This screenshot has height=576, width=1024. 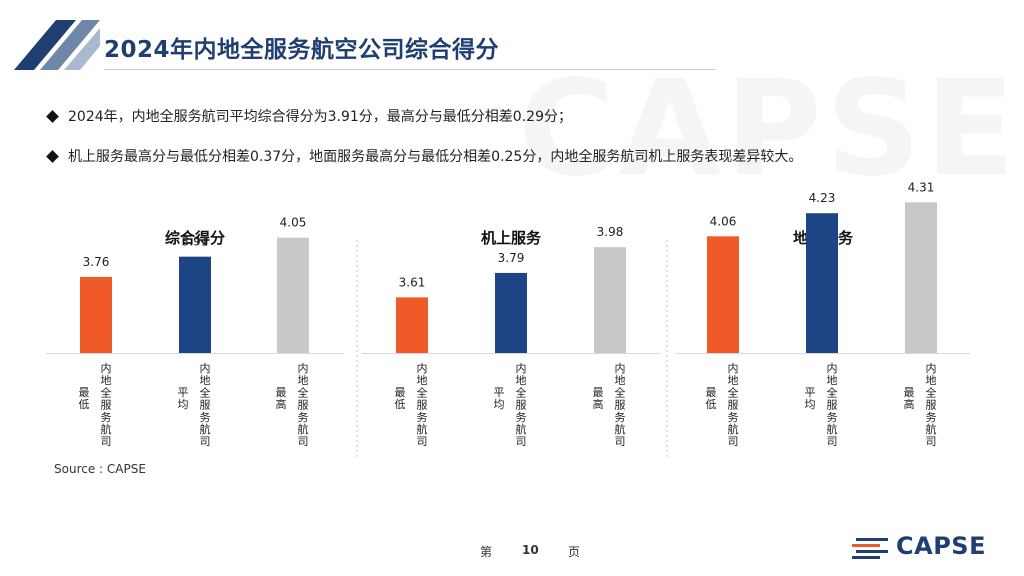 What do you see at coordinates (195, 242) in the screenshot?
I see `data-label: 3.91` at bounding box center [195, 242].